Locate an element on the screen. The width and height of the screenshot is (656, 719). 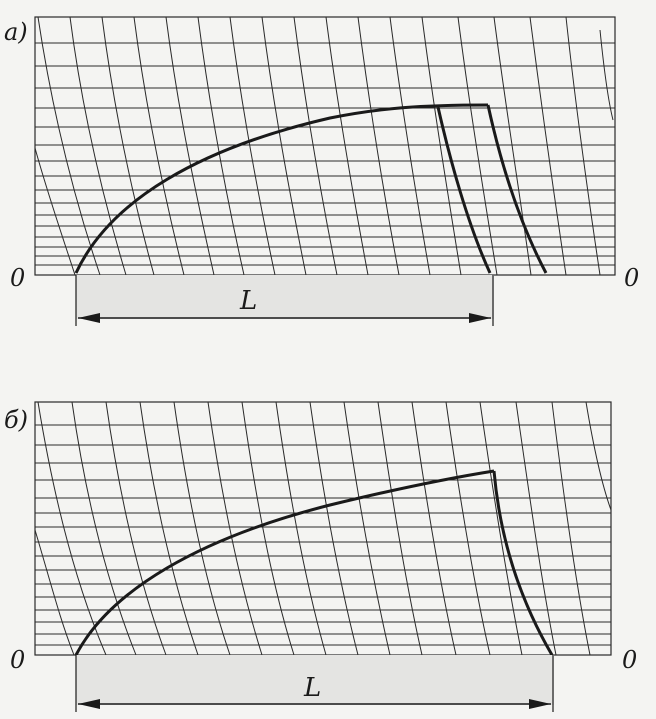
panel-b-origin-right: 0 is located at coordinates (629, 660).